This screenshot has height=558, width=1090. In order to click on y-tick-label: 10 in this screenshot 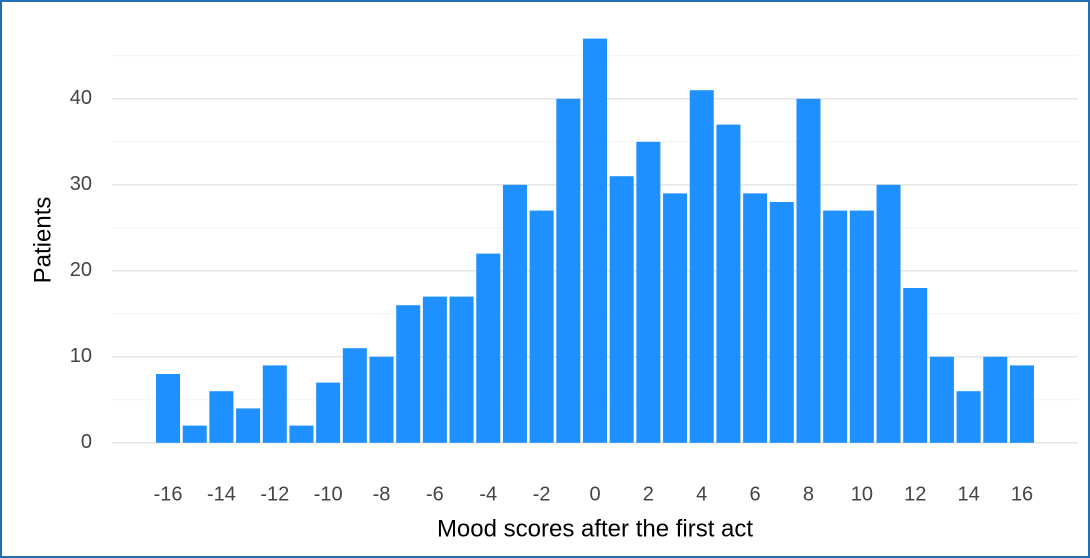, I will do `click(81, 356)`.